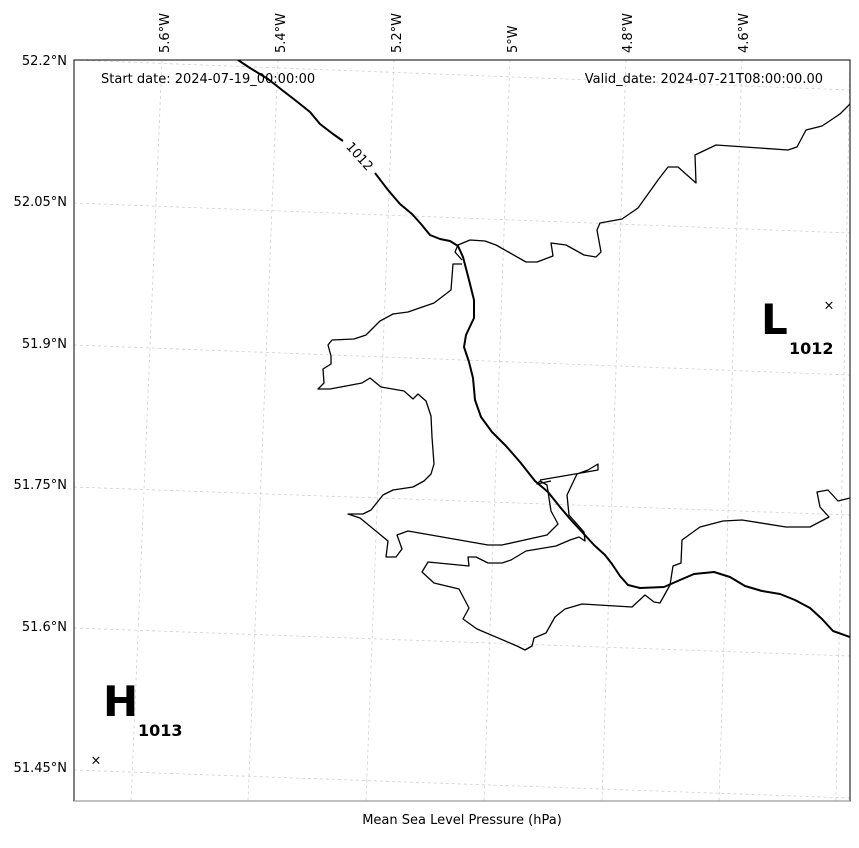  I want to click on low-pressure-system: L 1012 ×, so click(797, 326).